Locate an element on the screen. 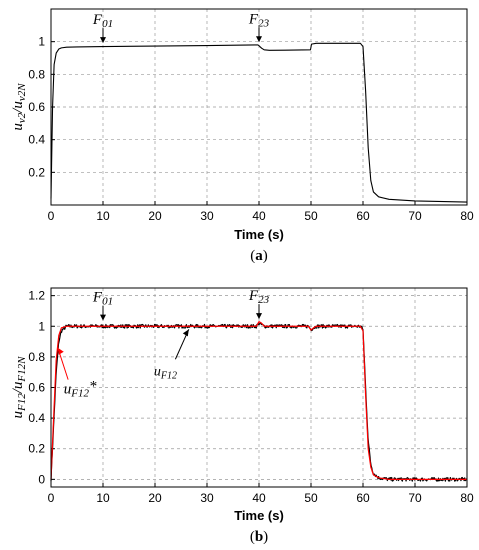 The height and width of the screenshot is (550, 479). series-label-1-sub: F12 is located at coordinates (79, 394).